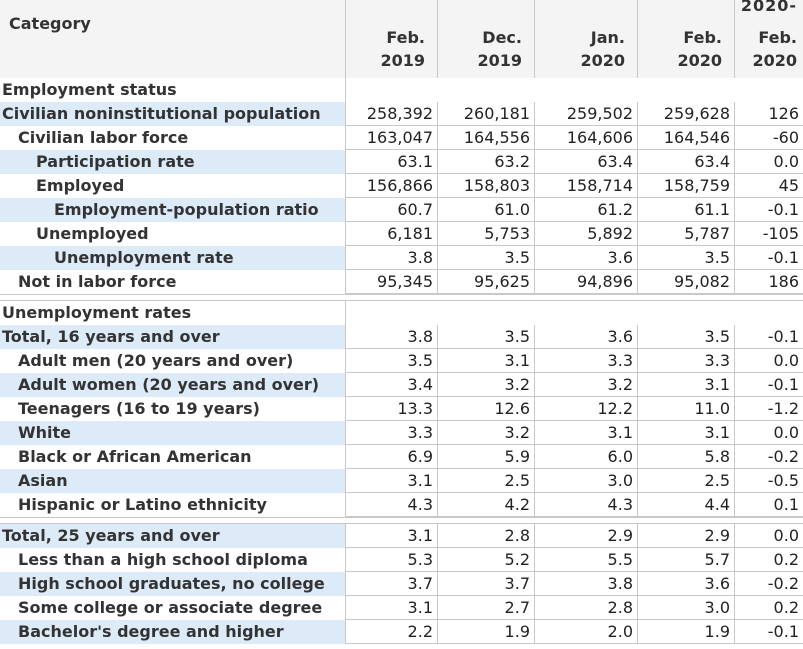 Image resolution: width=803 pixels, height=649 pixels. I want to click on row-label: Asian, so click(172, 481).